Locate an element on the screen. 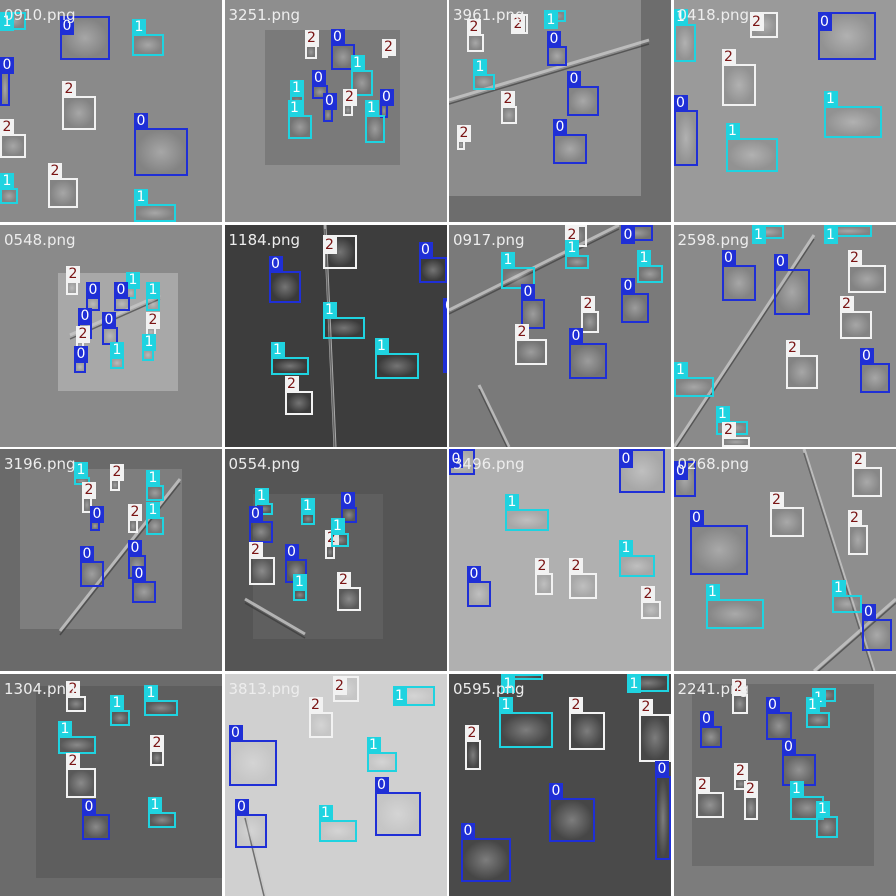 The image size is (896, 896). image-tile: 0595.png 1 1 2 1 2 2 0 0 0 is located at coordinates (560, 784).